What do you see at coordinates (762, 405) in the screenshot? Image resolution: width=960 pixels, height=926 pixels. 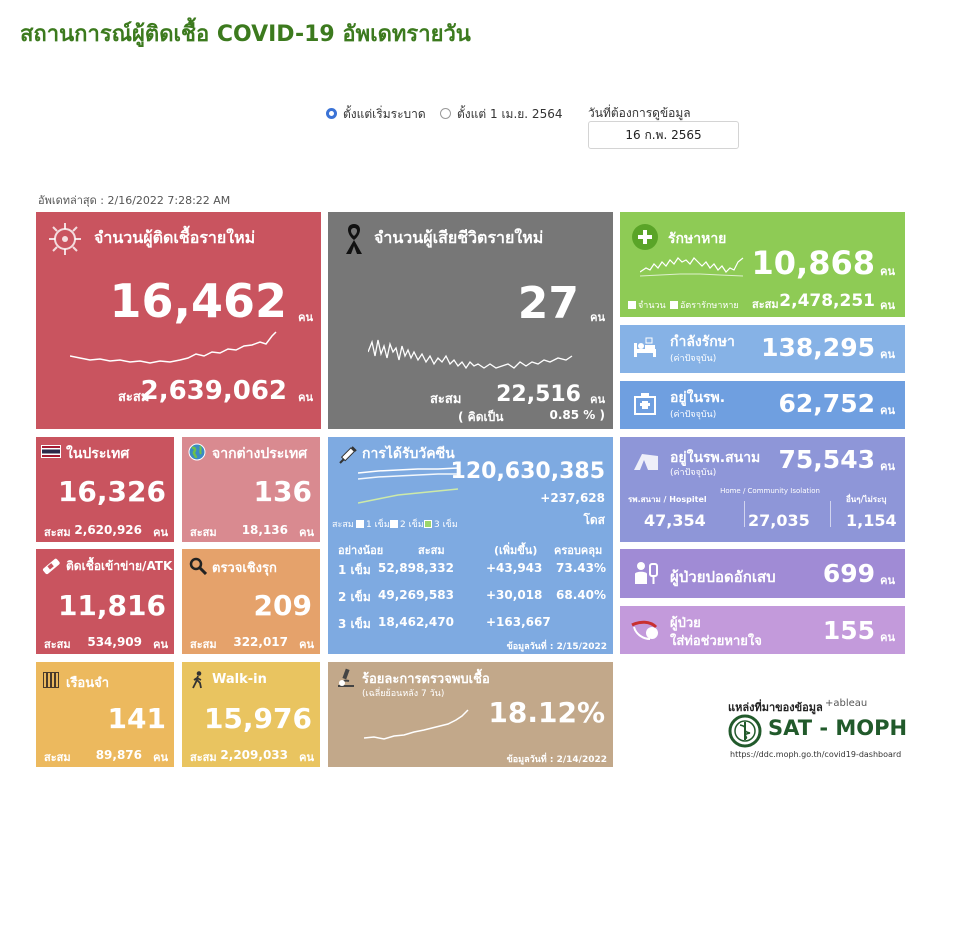 I see `hospital-tile: อยู่ในรพ. (ค่าปัจจุบัน) 62,752 คน` at bounding box center [762, 405].